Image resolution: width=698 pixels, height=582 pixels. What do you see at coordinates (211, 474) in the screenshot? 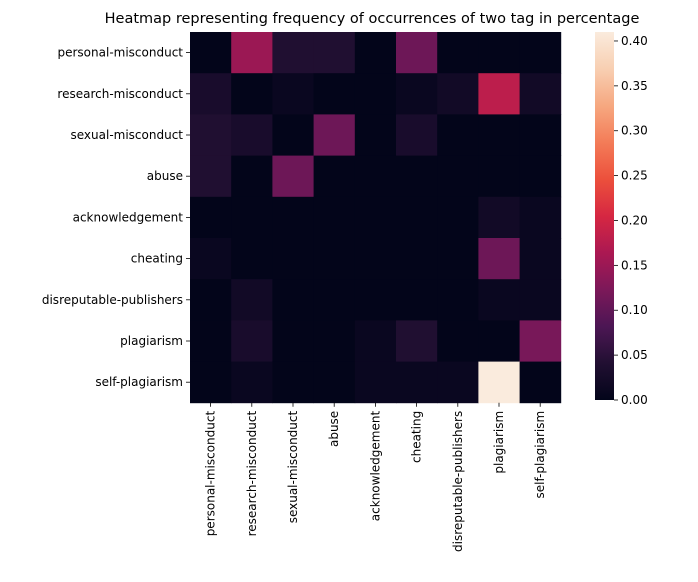
I see `column-tick-label: personal-misconduct` at bounding box center [211, 474].